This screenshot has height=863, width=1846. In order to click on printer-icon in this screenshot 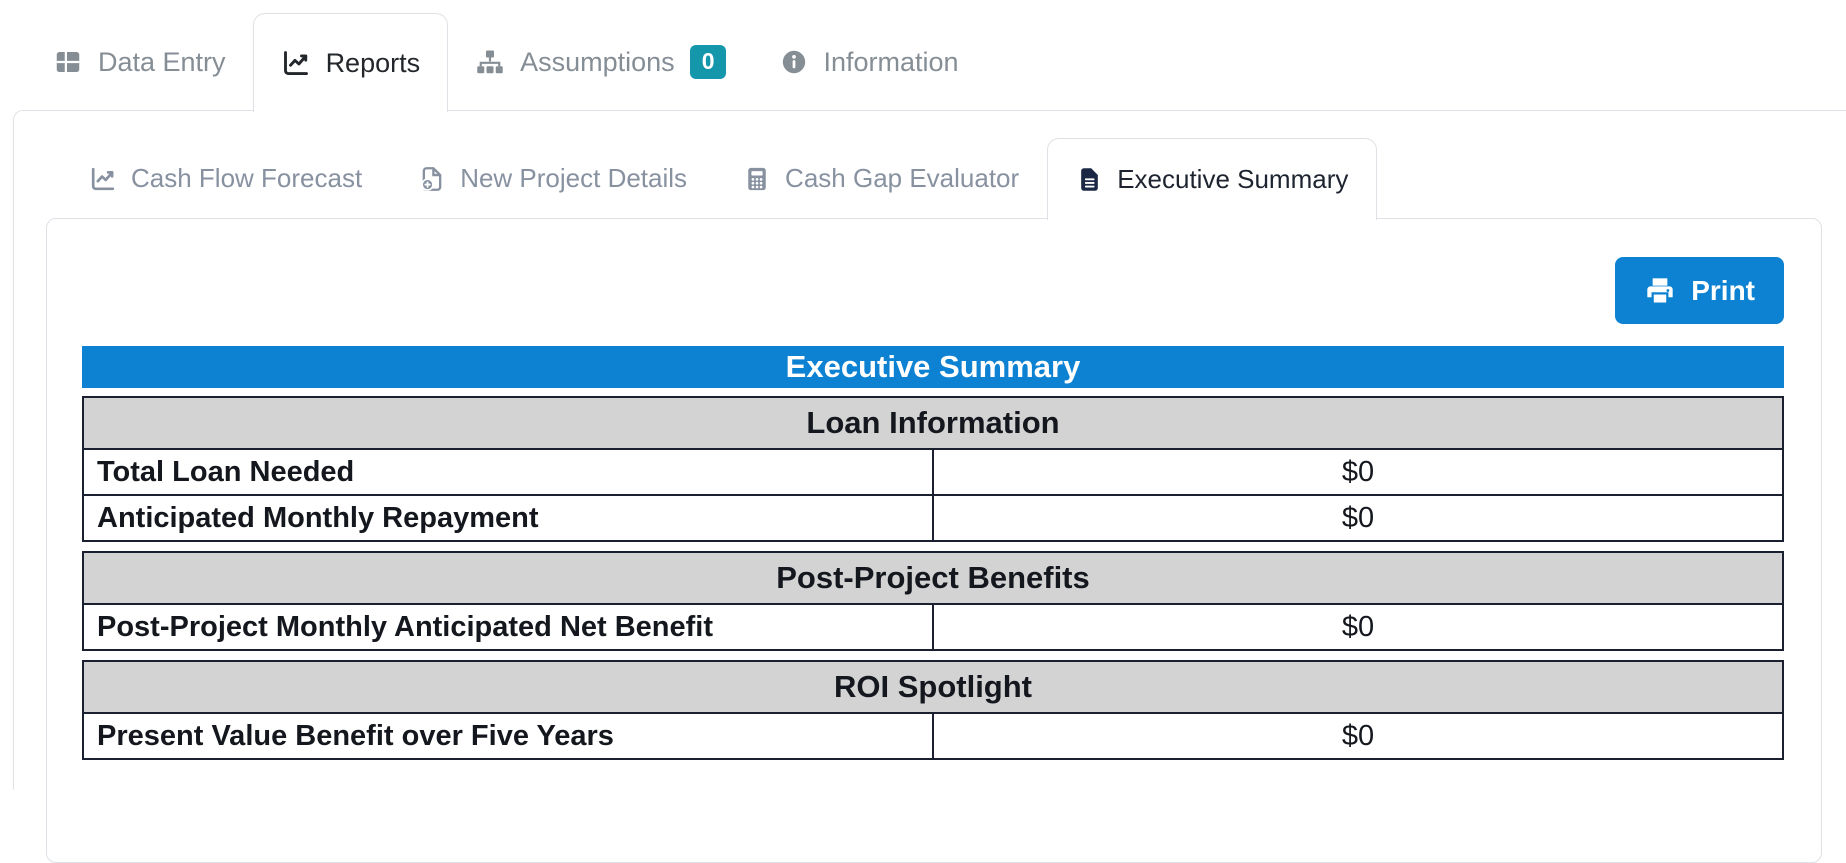, I will do `click(1660, 291)`.